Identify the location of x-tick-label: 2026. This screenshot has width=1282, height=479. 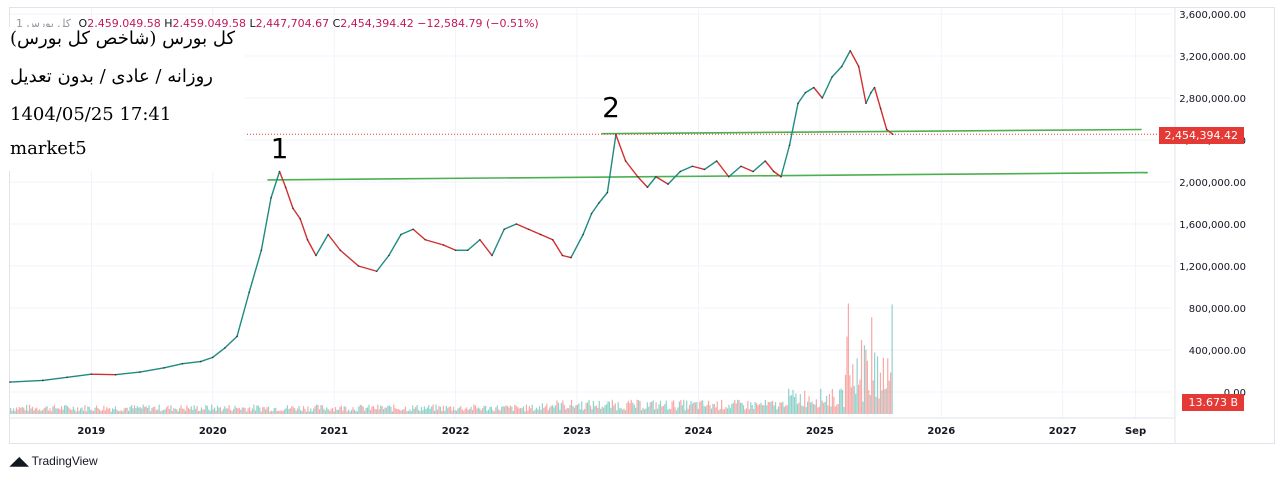
(941, 431).